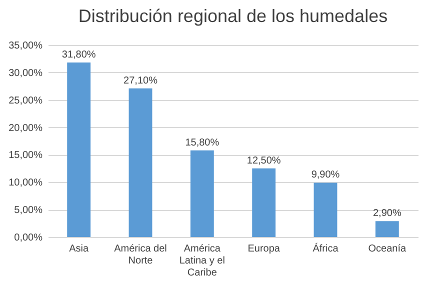 The width and height of the screenshot is (432, 281). Describe the element at coordinates (25, 156) in the screenshot. I see `y-tick-label: 15,00%` at that location.